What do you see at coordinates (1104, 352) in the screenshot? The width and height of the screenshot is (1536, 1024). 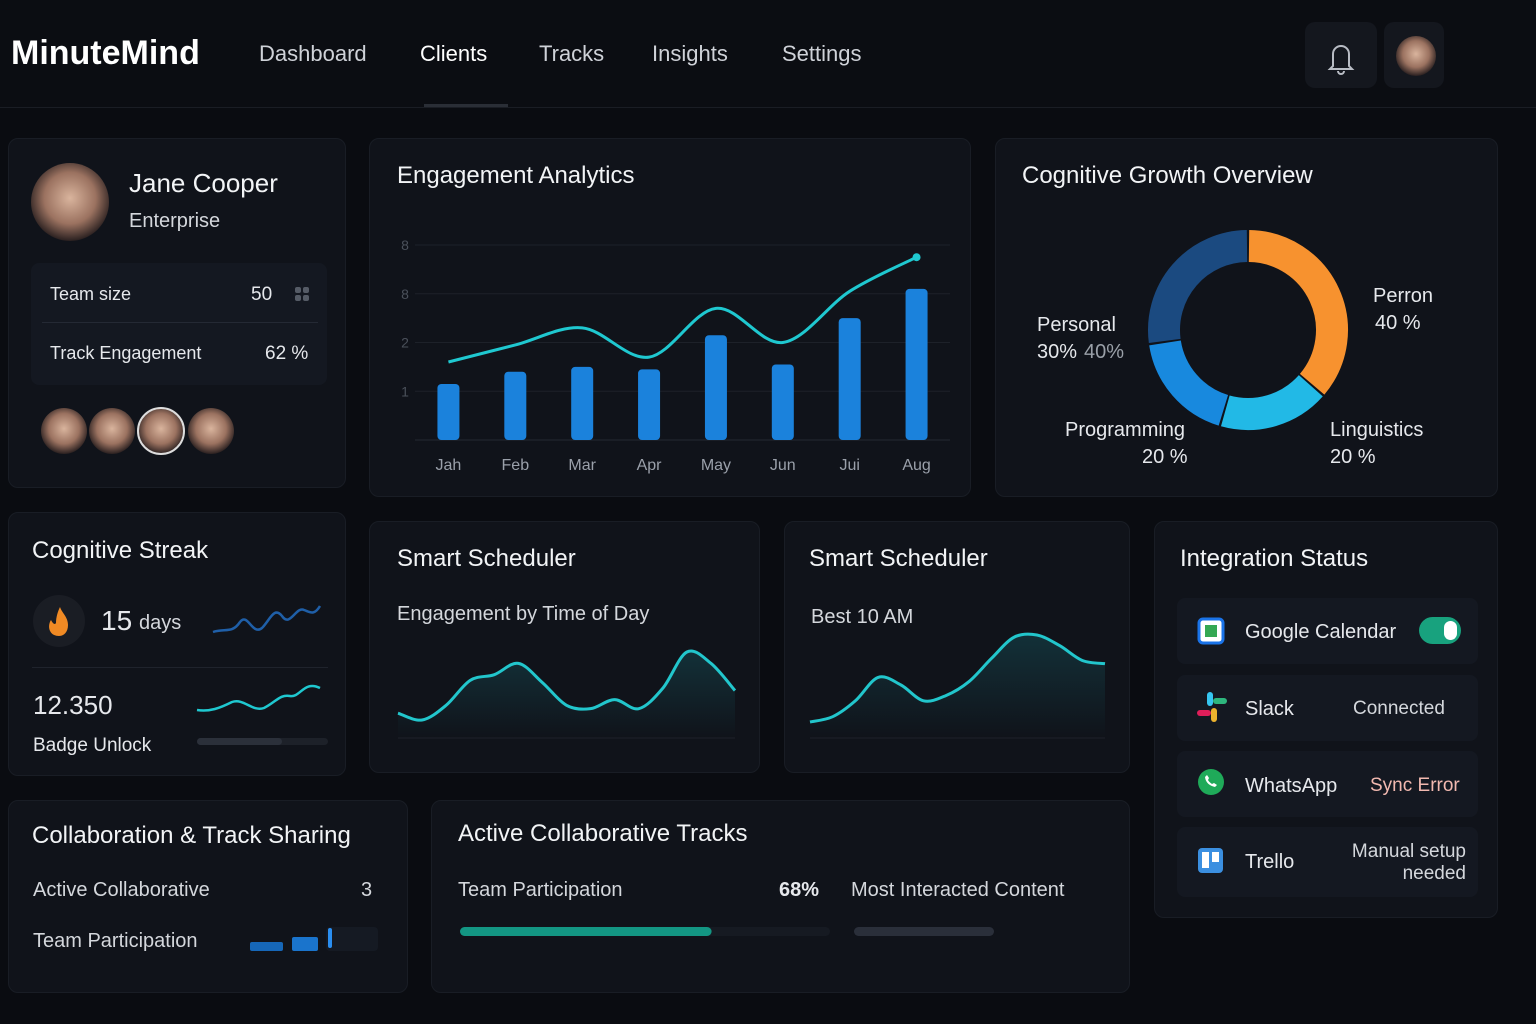 I see `donut-annotation: 40%` at bounding box center [1104, 352].